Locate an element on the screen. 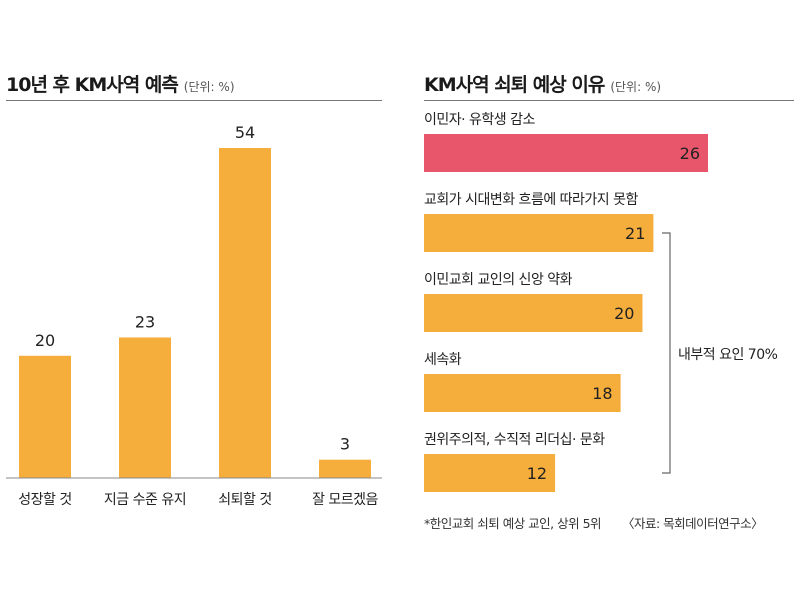 Image resolution: width=800 pixels, height=600 pixels. footnote: *한인교회 쇠퇴 예상 교인, 상위 5위 is located at coordinates (513, 523).